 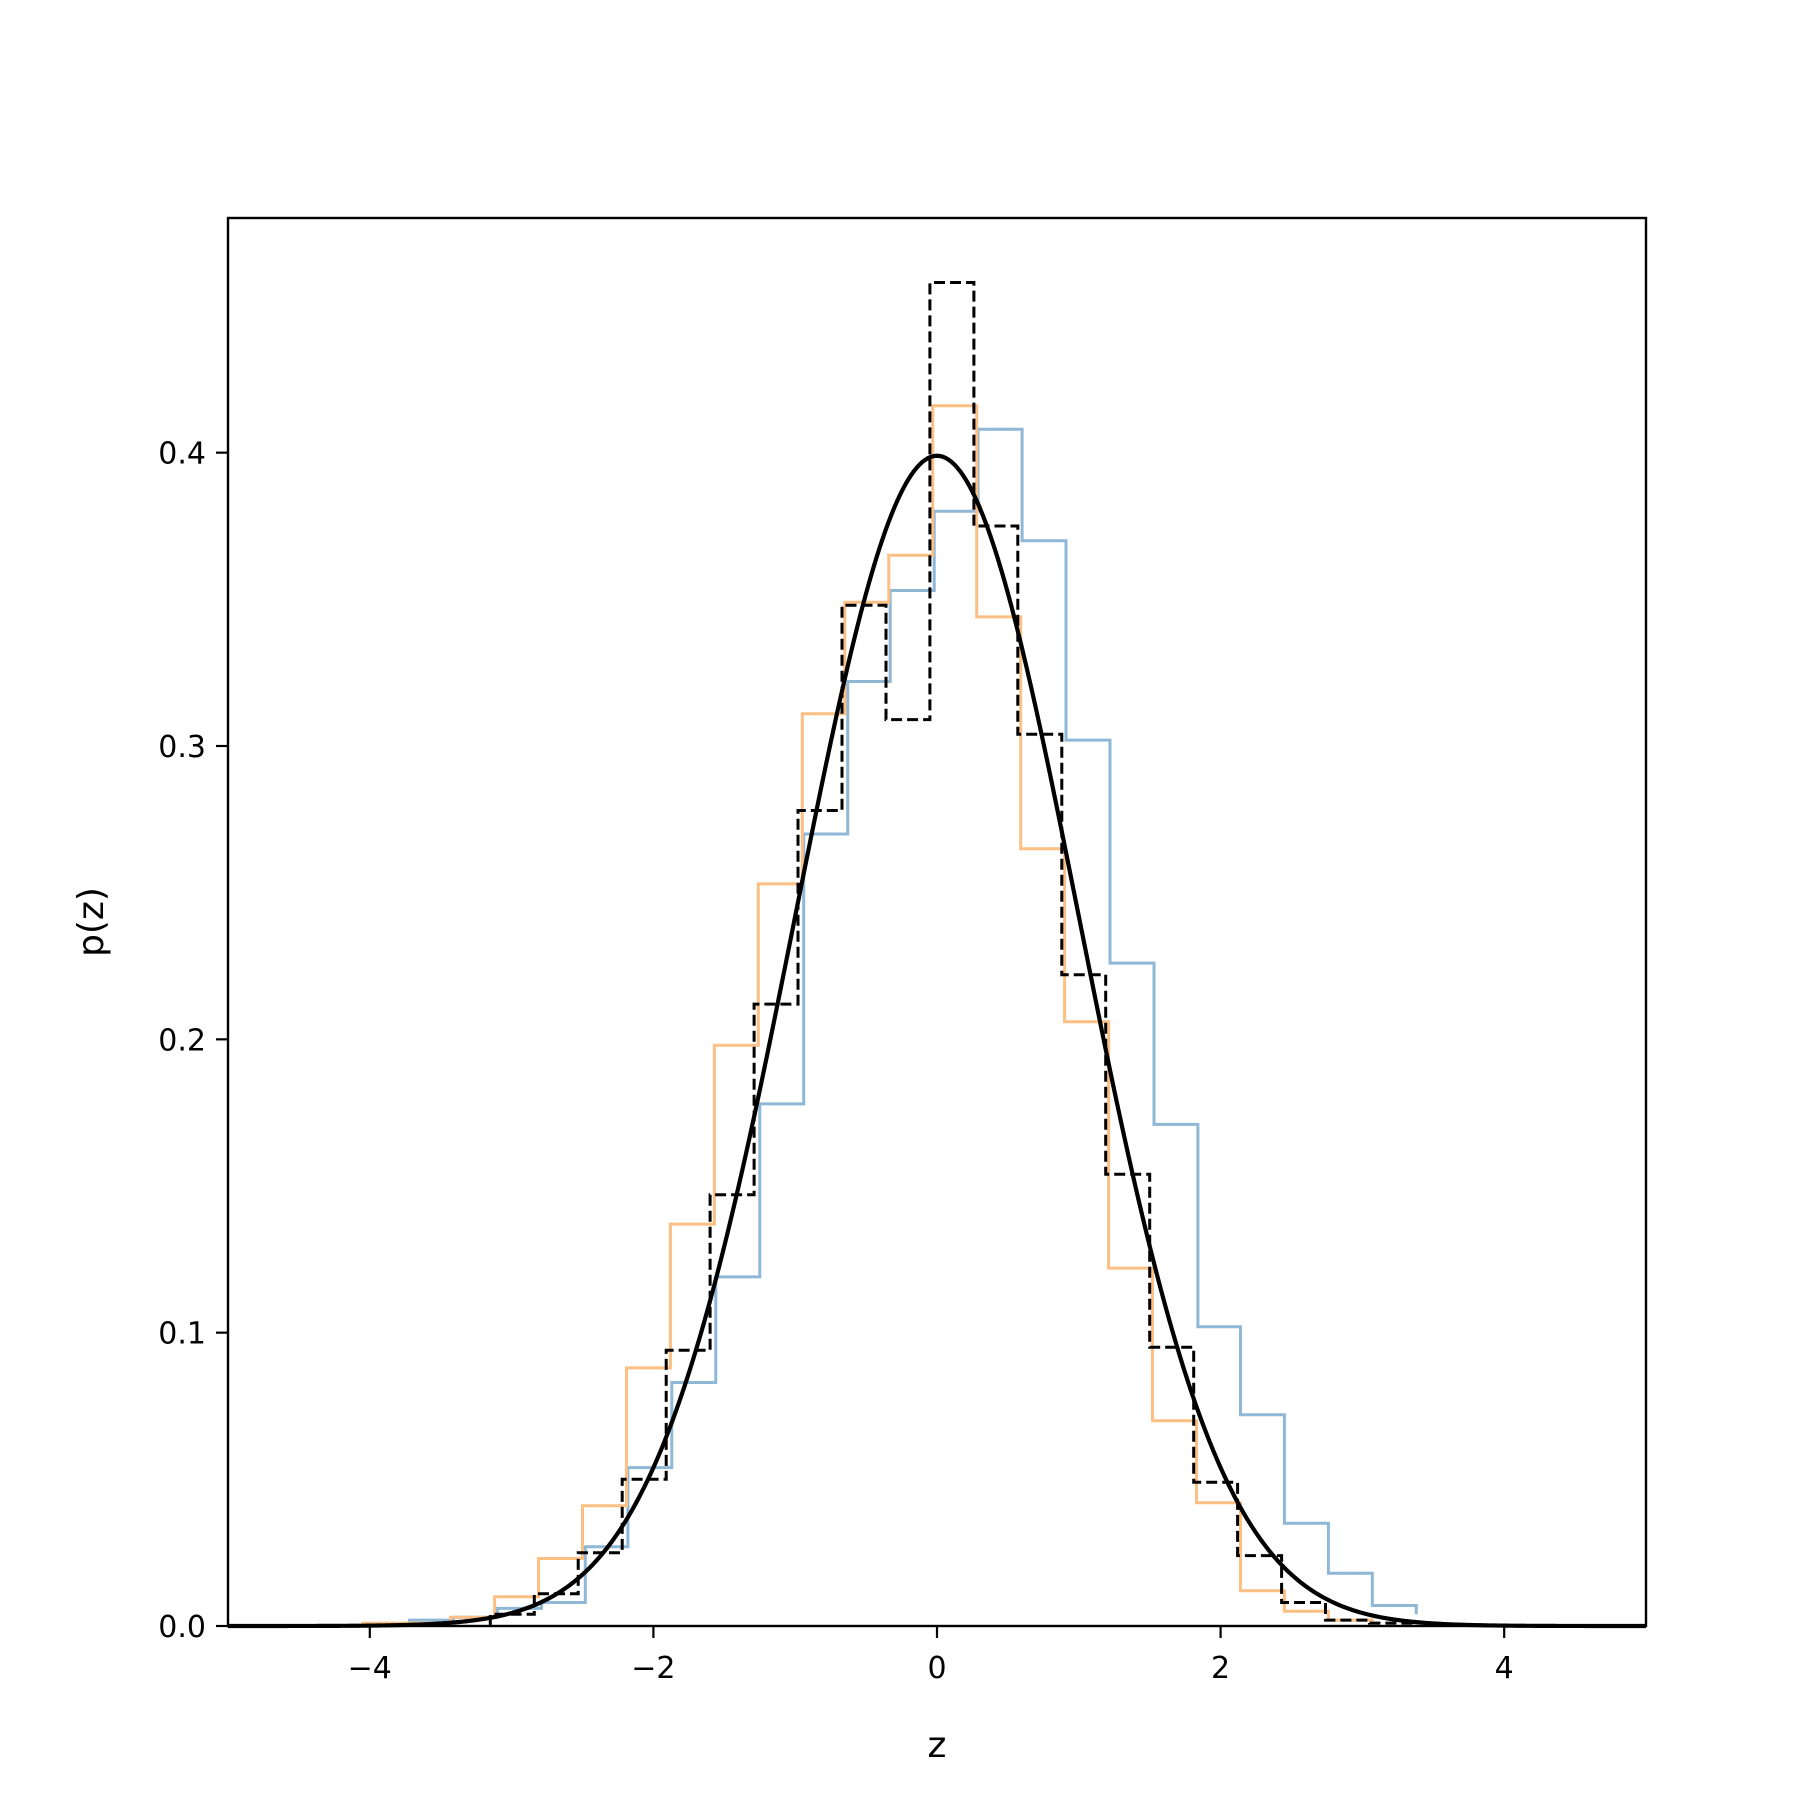 What do you see at coordinates (937, 1745) in the screenshot?
I see `x-axis-label: z` at bounding box center [937, 1745].